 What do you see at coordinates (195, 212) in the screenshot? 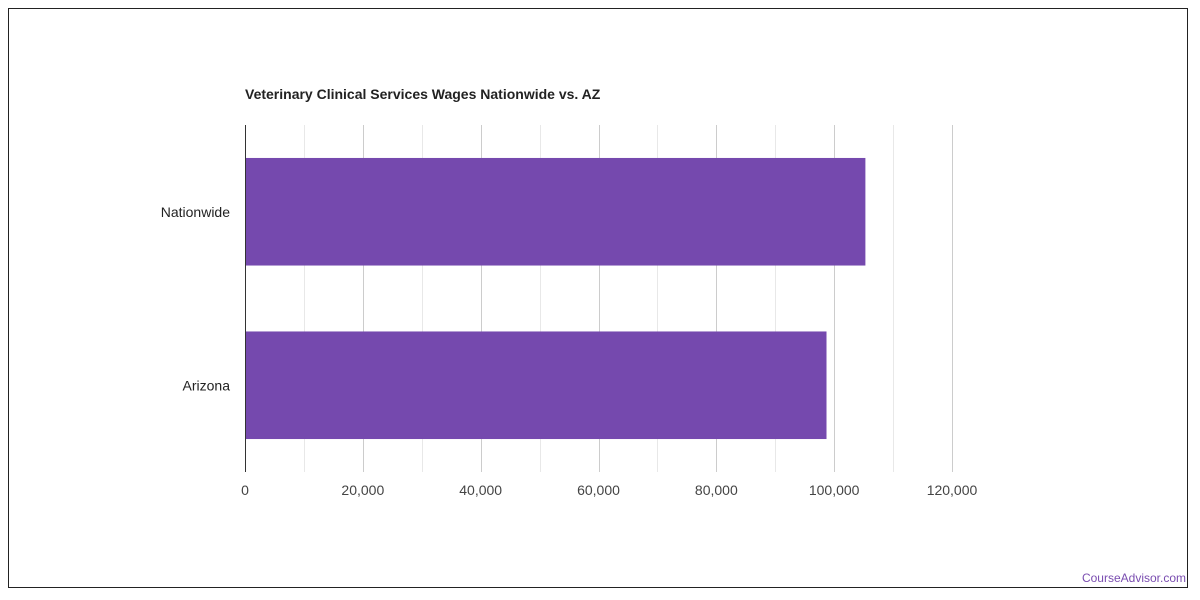
I see `category-label: Nationwide` at bounding box center [195, 212].